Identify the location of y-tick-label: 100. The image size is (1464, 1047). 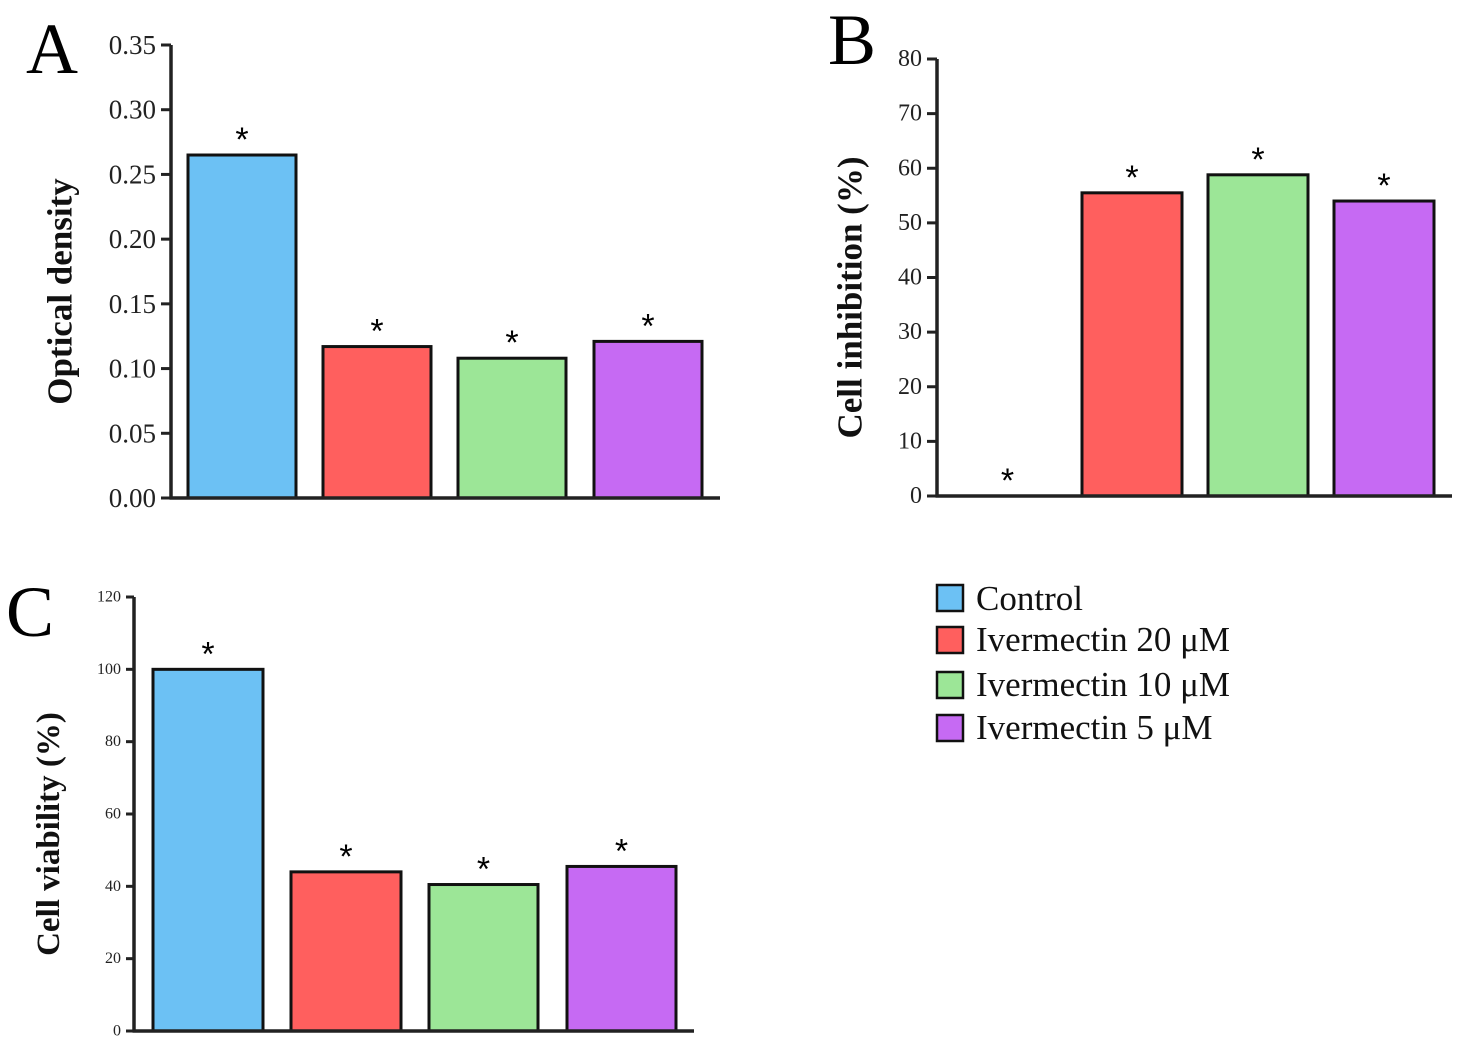
(109, 669).